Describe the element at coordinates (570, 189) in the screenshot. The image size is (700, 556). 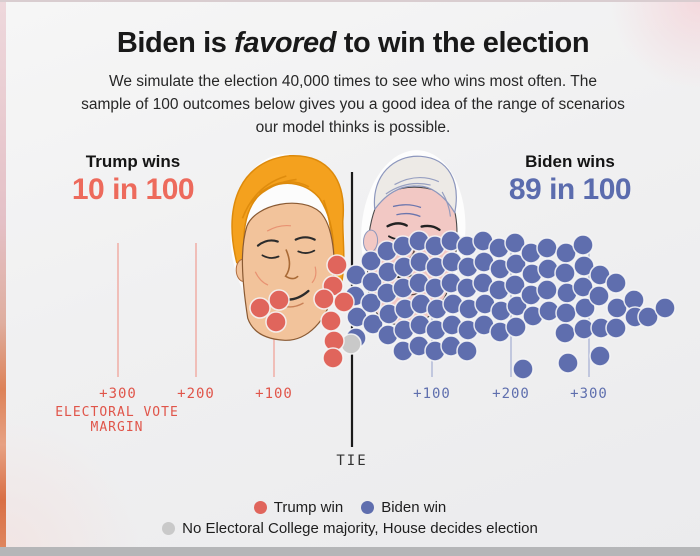
I see `biden-odds-value: 89 in 100` at that location.